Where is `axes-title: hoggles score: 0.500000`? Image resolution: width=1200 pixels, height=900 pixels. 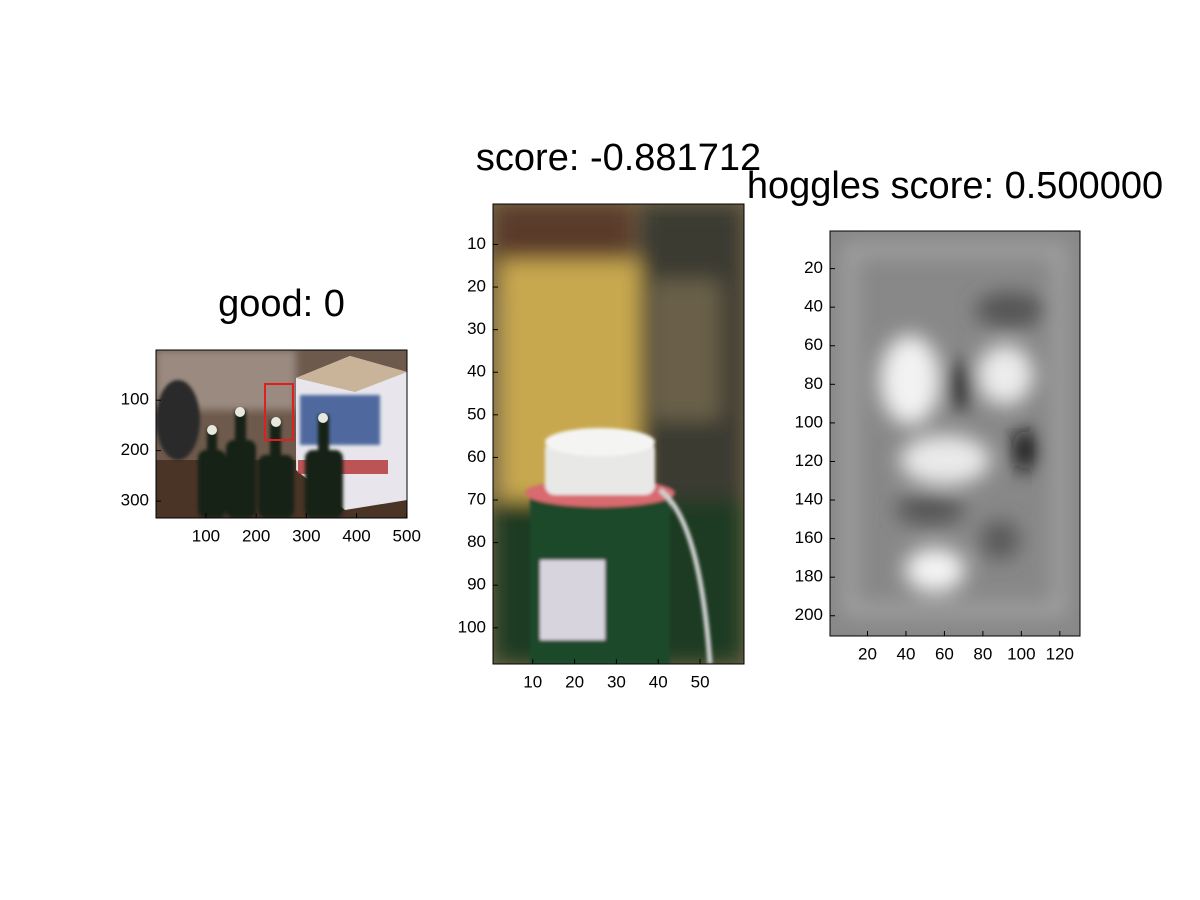 axes-title: hoggles score: 0.500000 is located at coordinates (955, 186).